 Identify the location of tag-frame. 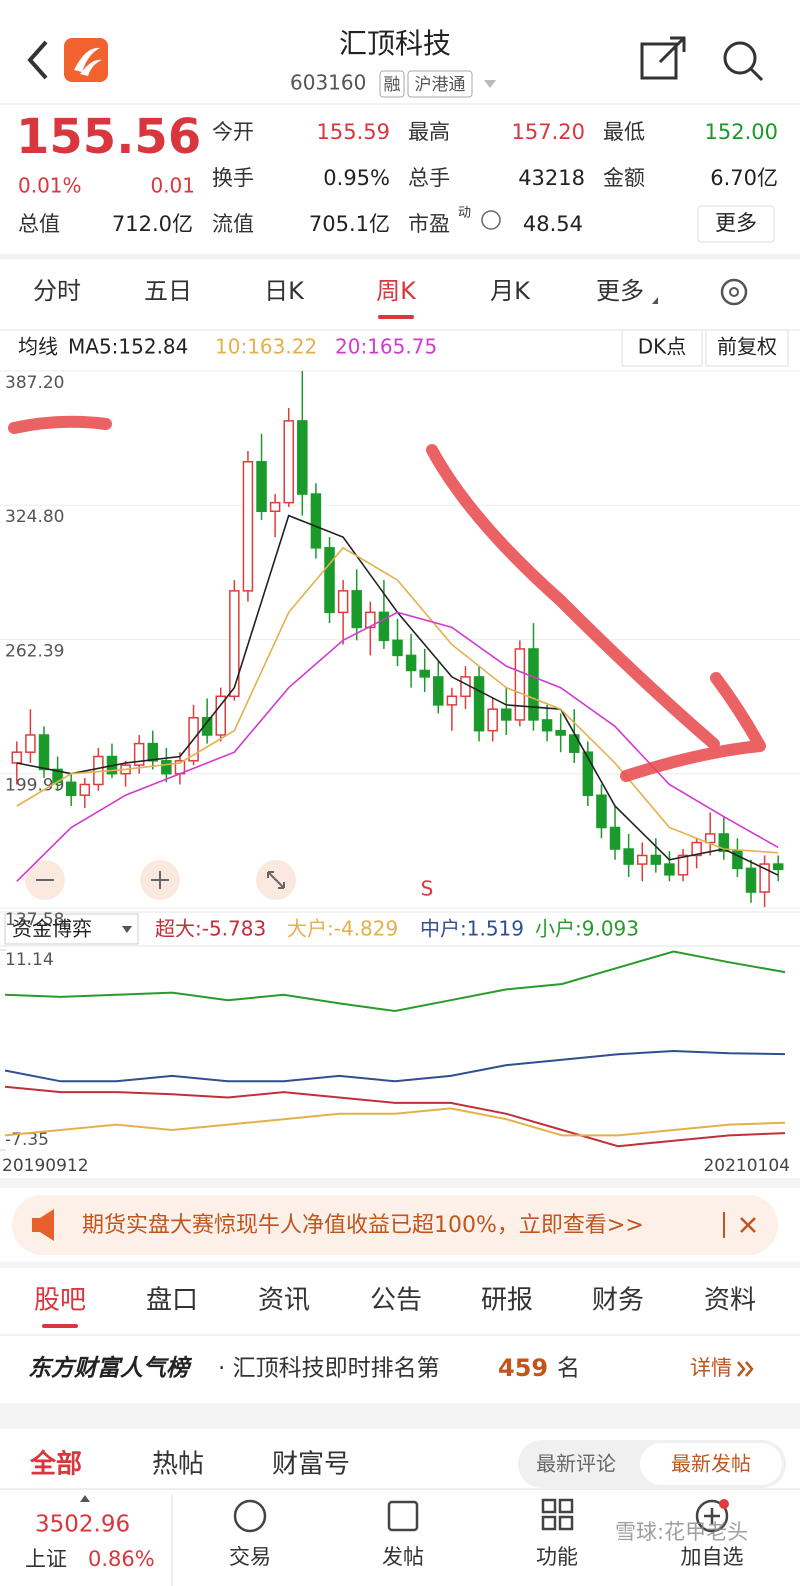
(392, 84).